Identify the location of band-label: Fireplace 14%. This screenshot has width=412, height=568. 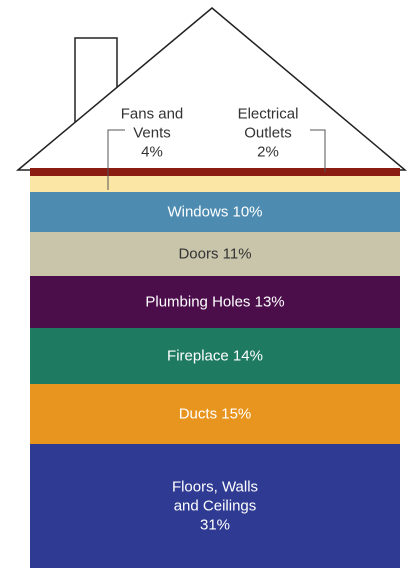
(215, 356).